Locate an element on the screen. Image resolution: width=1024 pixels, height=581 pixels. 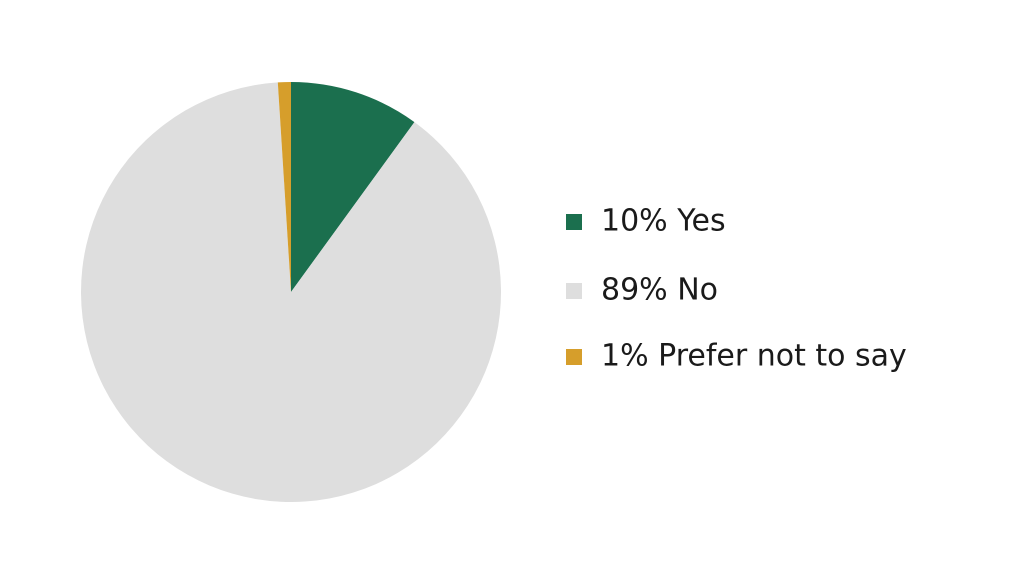
legend-label: 1% Prefer not to say is located at coordinates (754, 356).